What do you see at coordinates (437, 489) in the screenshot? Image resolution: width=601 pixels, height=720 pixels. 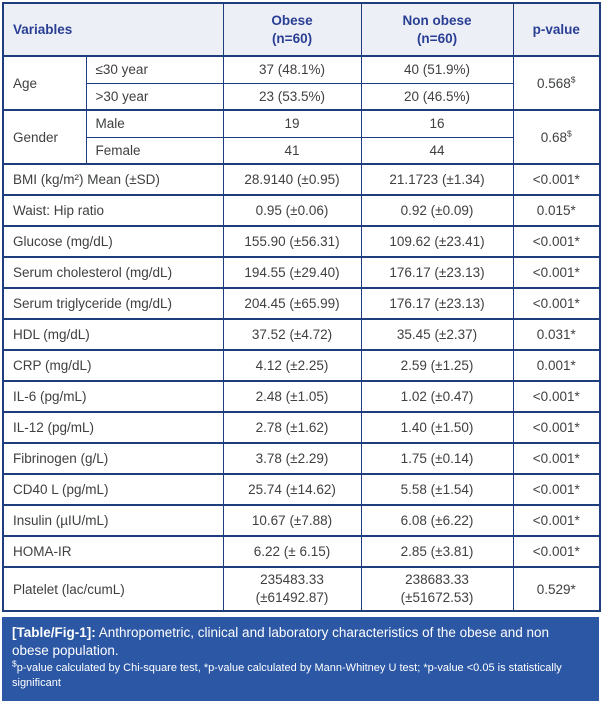 I see `cell-nonobese: 5.58 (±1.54)` at bounding box center [437, 489].